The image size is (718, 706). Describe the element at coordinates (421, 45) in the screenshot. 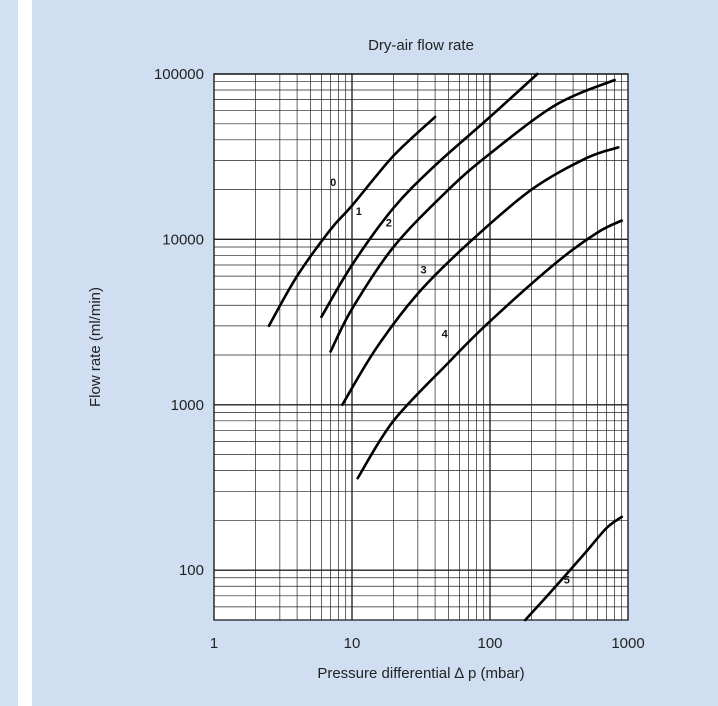

I see `chart-title: Dry-air flow rate` at that location.